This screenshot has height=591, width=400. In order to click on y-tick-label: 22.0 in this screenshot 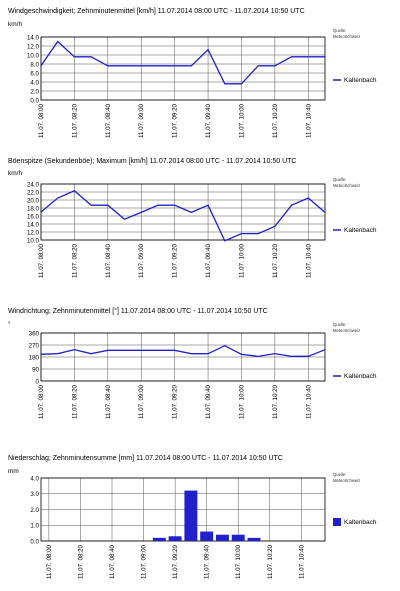, I will do `click(33, 192)`.